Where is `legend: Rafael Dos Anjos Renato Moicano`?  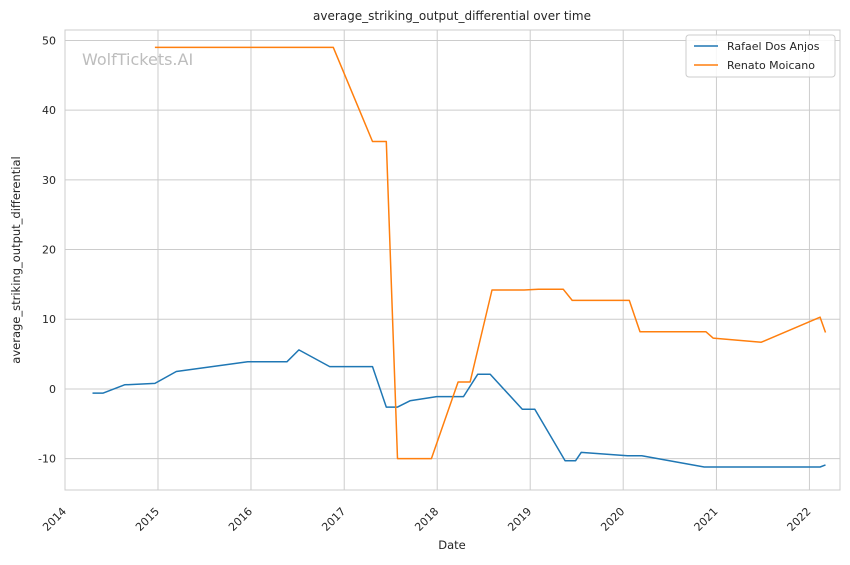
legend: Rafael Dos Anjos Renato Moicano is located at coordinates (760, 56).